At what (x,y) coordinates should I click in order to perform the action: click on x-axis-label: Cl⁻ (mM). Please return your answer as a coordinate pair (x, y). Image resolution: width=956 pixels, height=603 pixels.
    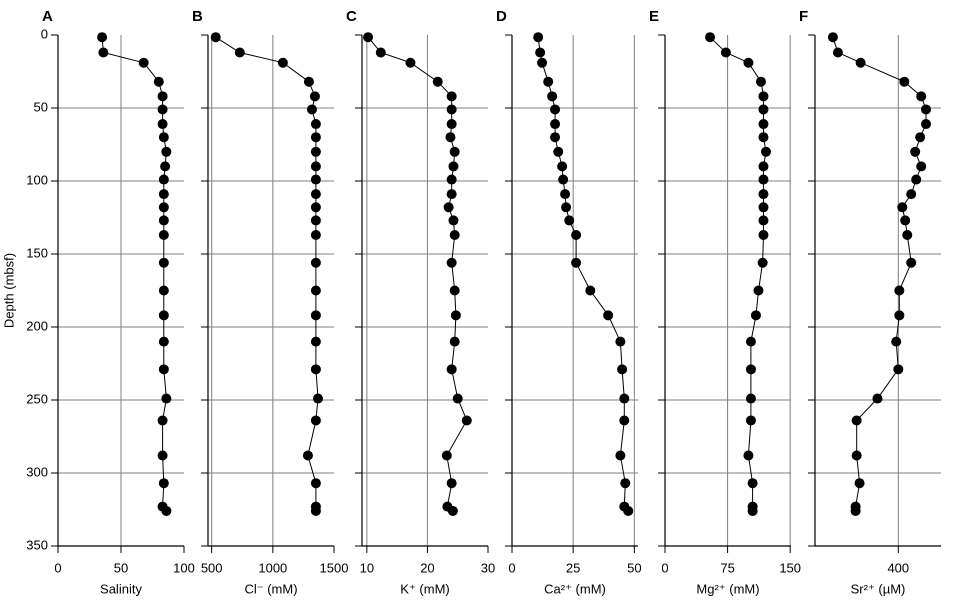
    Looking at the image, I should click on (270, 588).